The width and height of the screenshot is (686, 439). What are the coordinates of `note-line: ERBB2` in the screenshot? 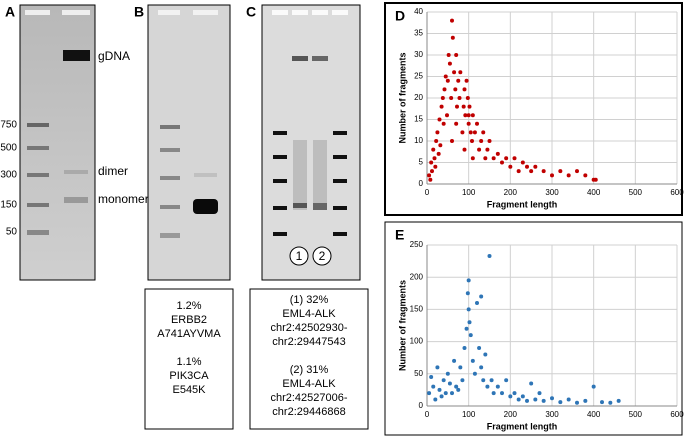 It's located at (189, 320).